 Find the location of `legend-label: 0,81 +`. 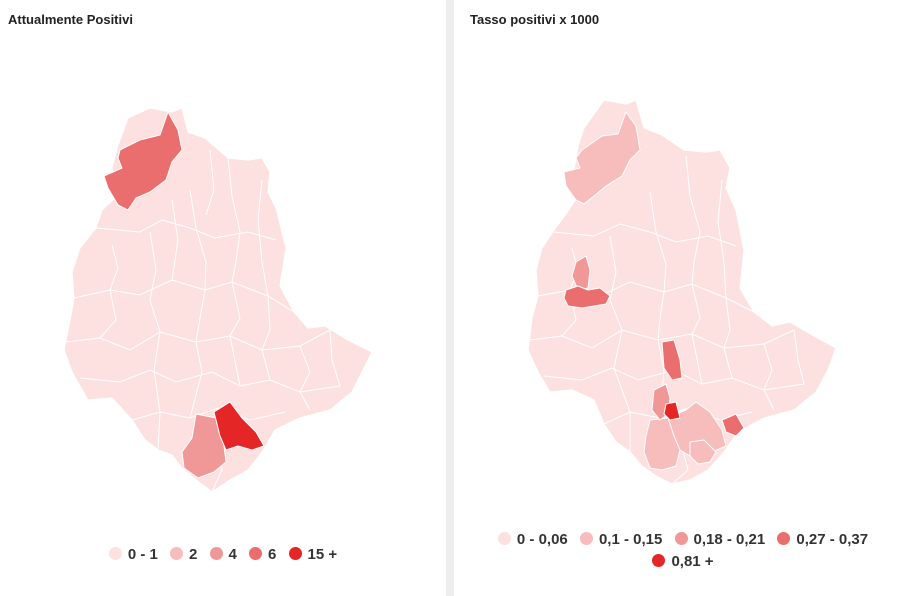

legend-label: 0,81 + is located at coordinates (692, 561).